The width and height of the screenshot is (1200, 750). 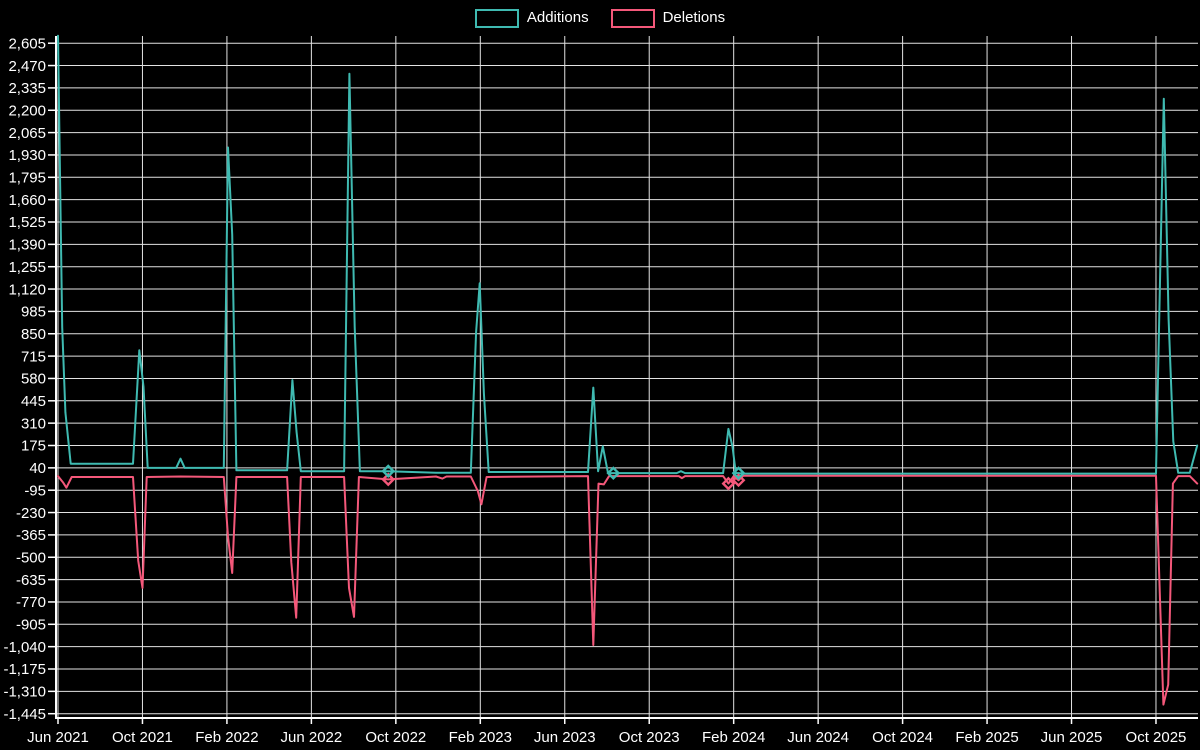 I want to click on y-tick-label: -230, so click(x=31, y=513).